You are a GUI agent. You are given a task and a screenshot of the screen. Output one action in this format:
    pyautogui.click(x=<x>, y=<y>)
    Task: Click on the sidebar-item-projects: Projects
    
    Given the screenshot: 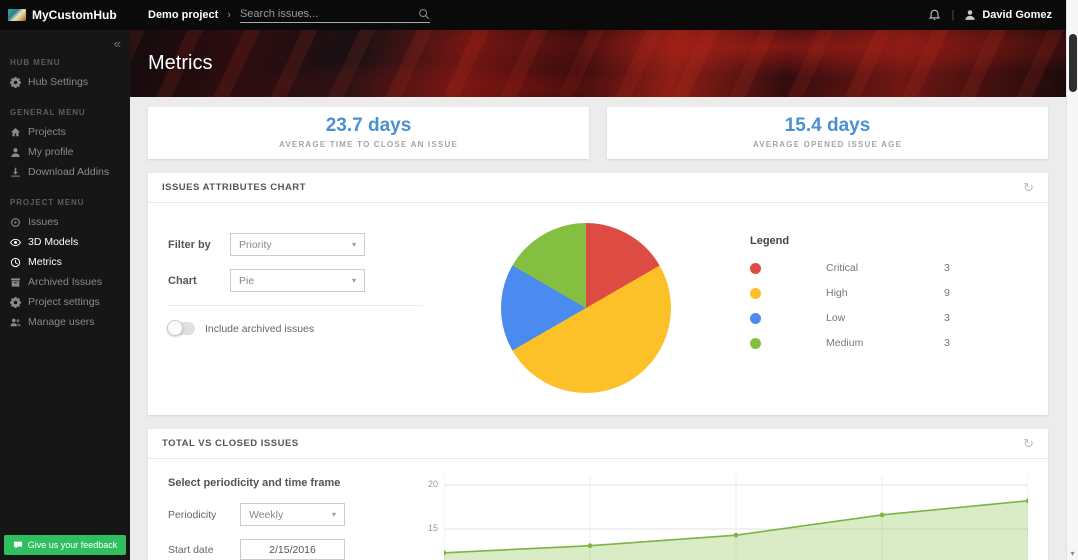 What is the action you would take?
    pyautogui.click(x=65, y=132)
    